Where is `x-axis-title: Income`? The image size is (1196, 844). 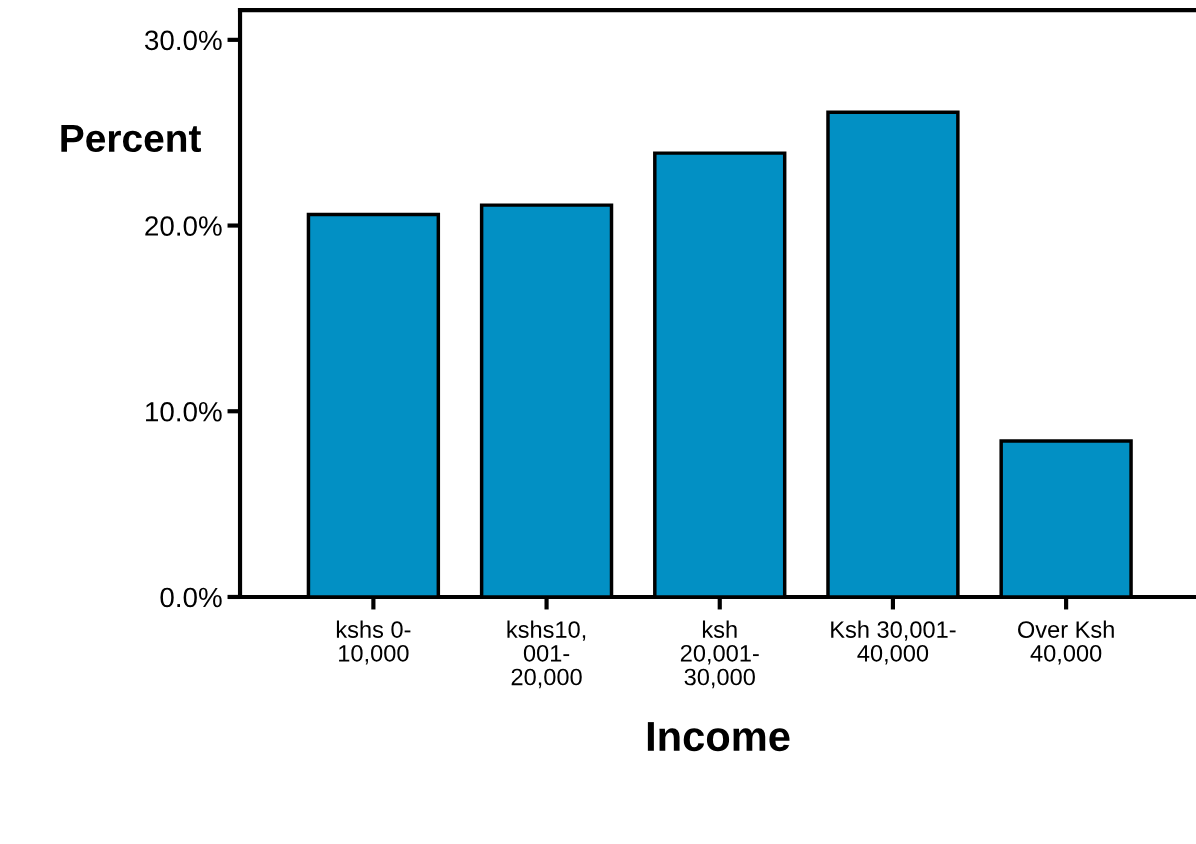
x-axis-title: Income is located at coordinates (718, 737).